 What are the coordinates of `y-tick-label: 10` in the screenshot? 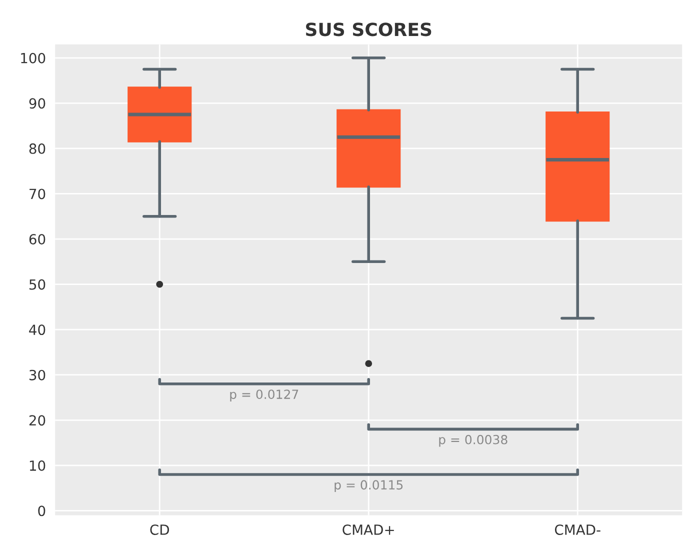 It's located at (38, 465).